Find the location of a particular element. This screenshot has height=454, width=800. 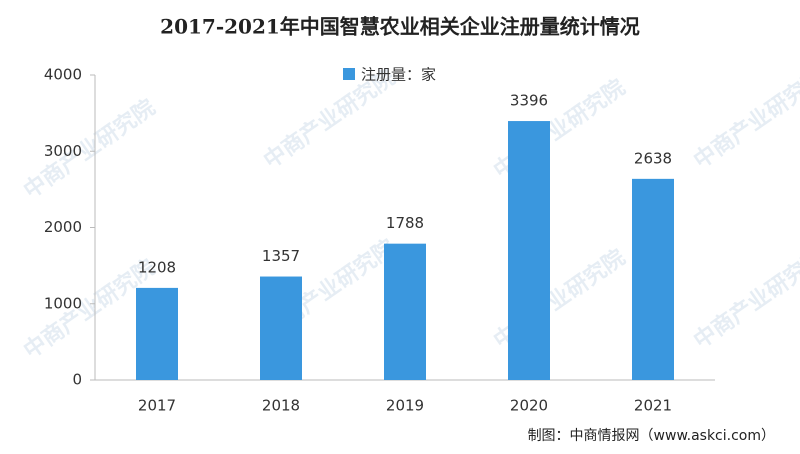

x-tick-label: 2020 is located at coordinates (529, 406).